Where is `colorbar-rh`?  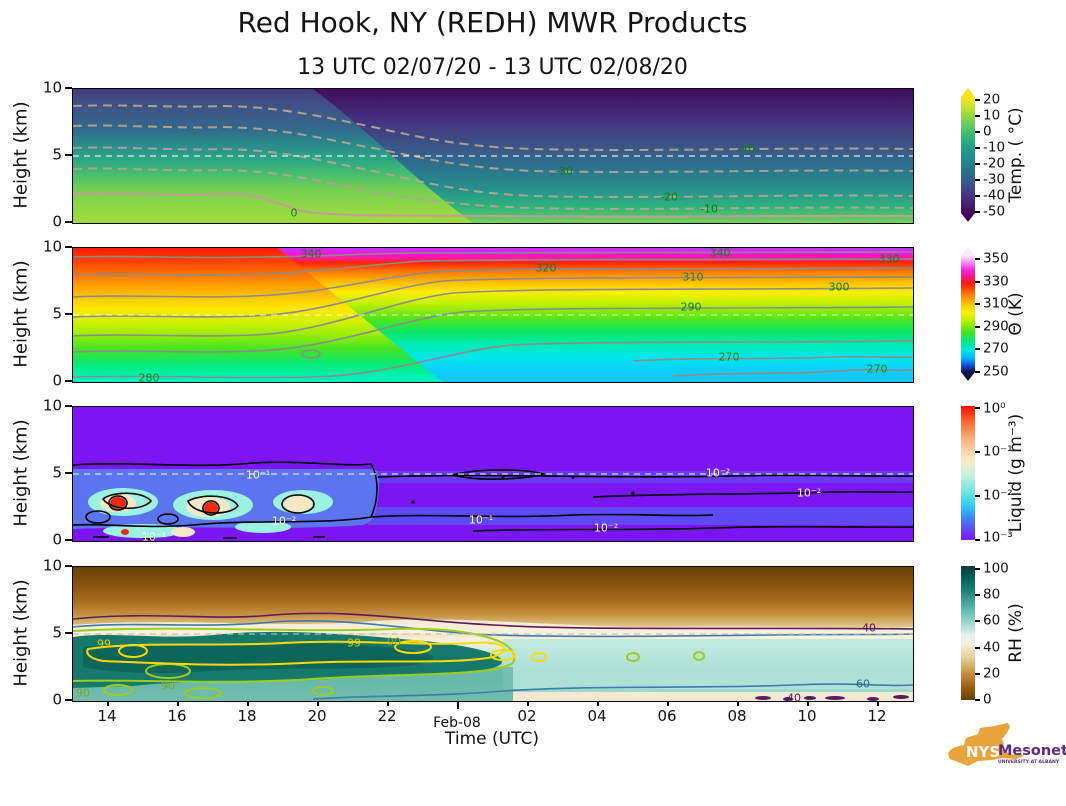
colorbar-rh is located at coordinates (968, 633).